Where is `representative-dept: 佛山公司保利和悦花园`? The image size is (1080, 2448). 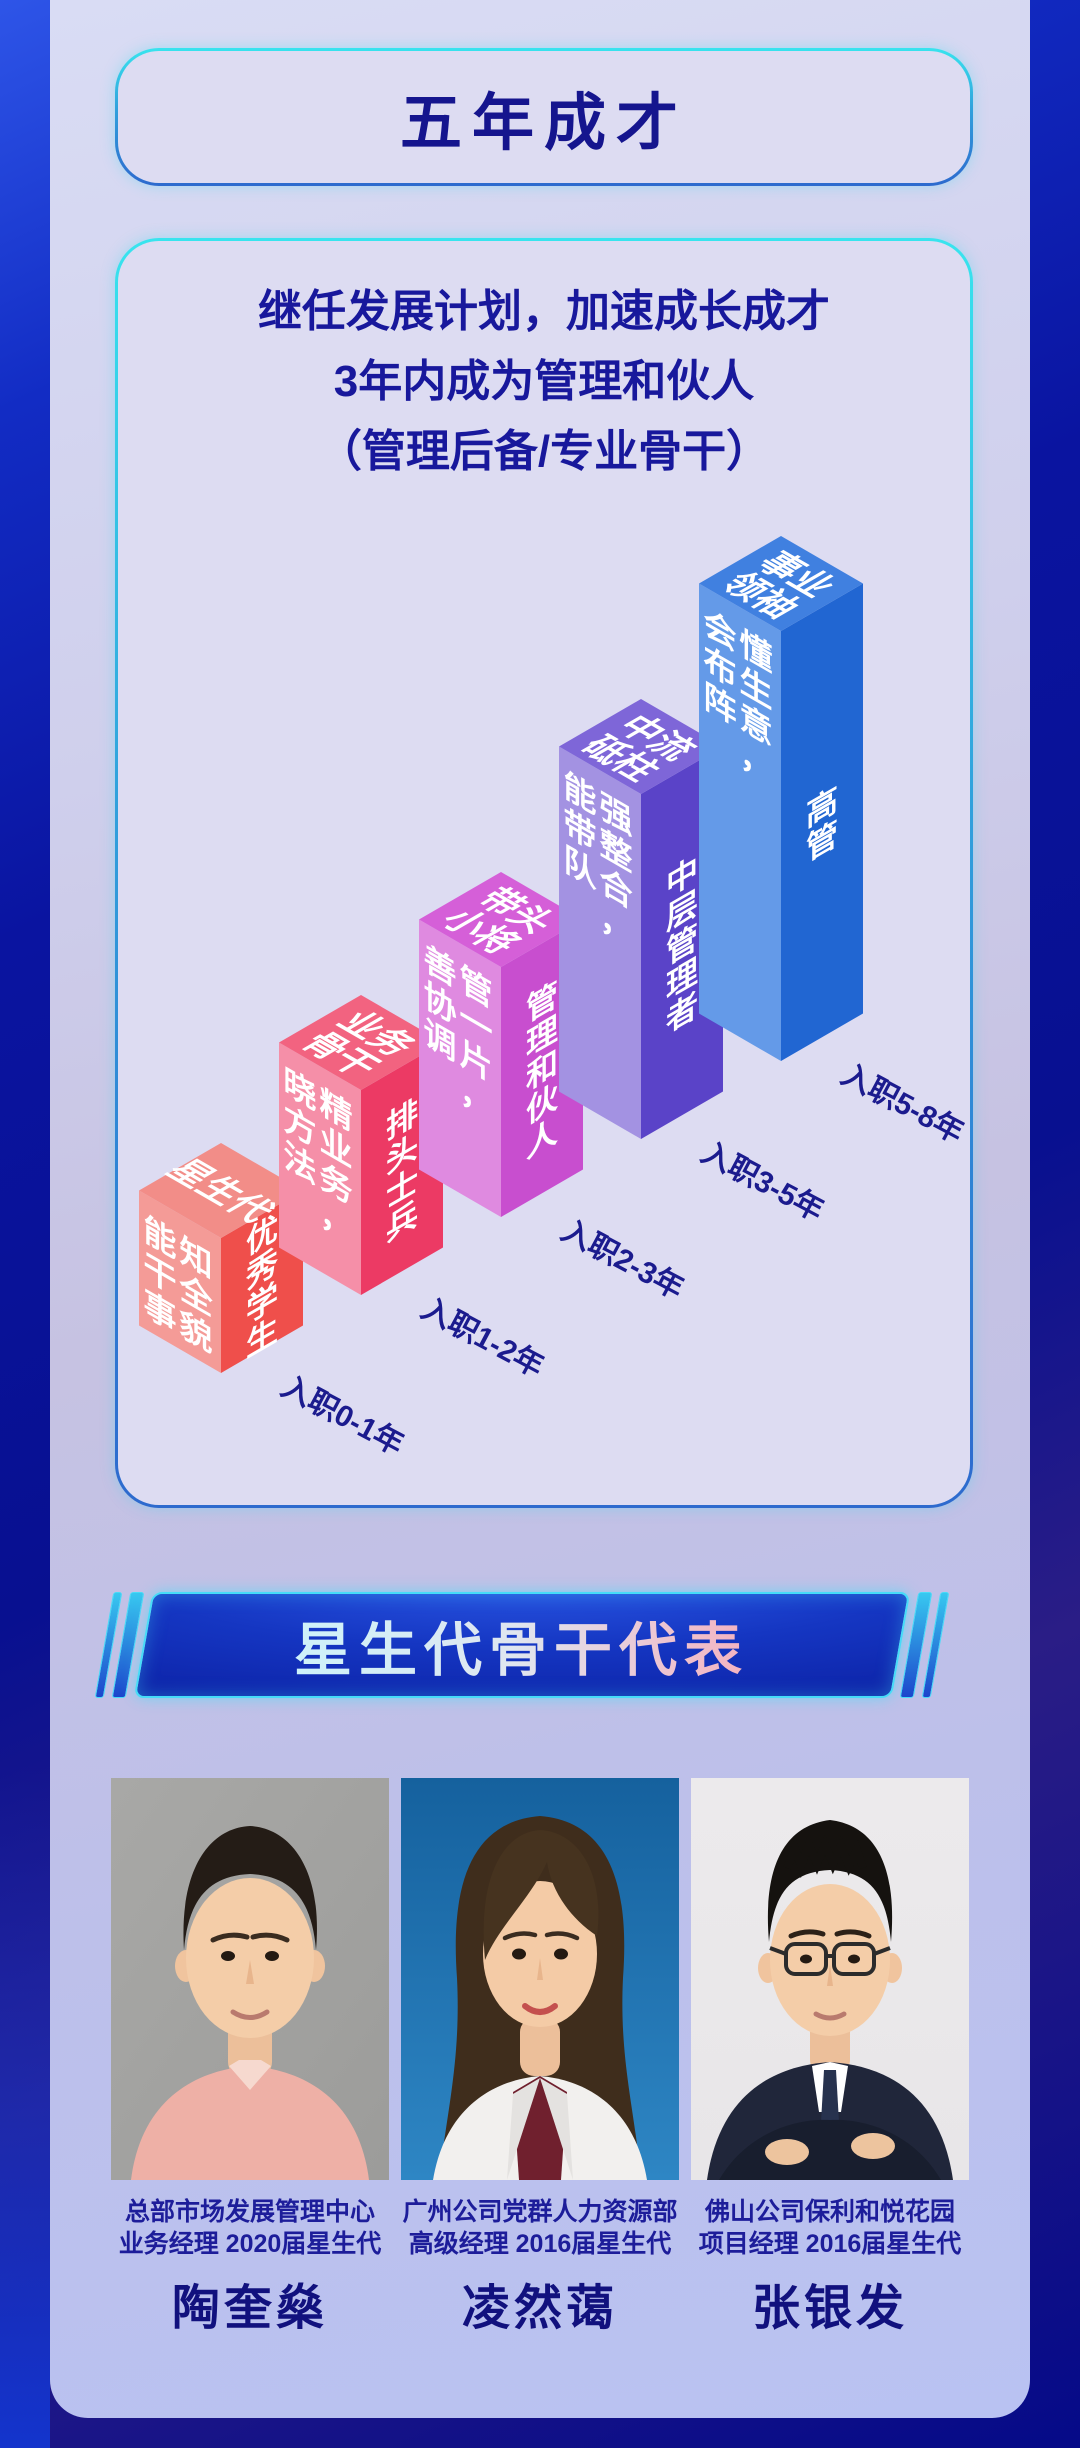
representative-dept: 佛山公司保利和悦花园 is located at coordinates (829, 2212).